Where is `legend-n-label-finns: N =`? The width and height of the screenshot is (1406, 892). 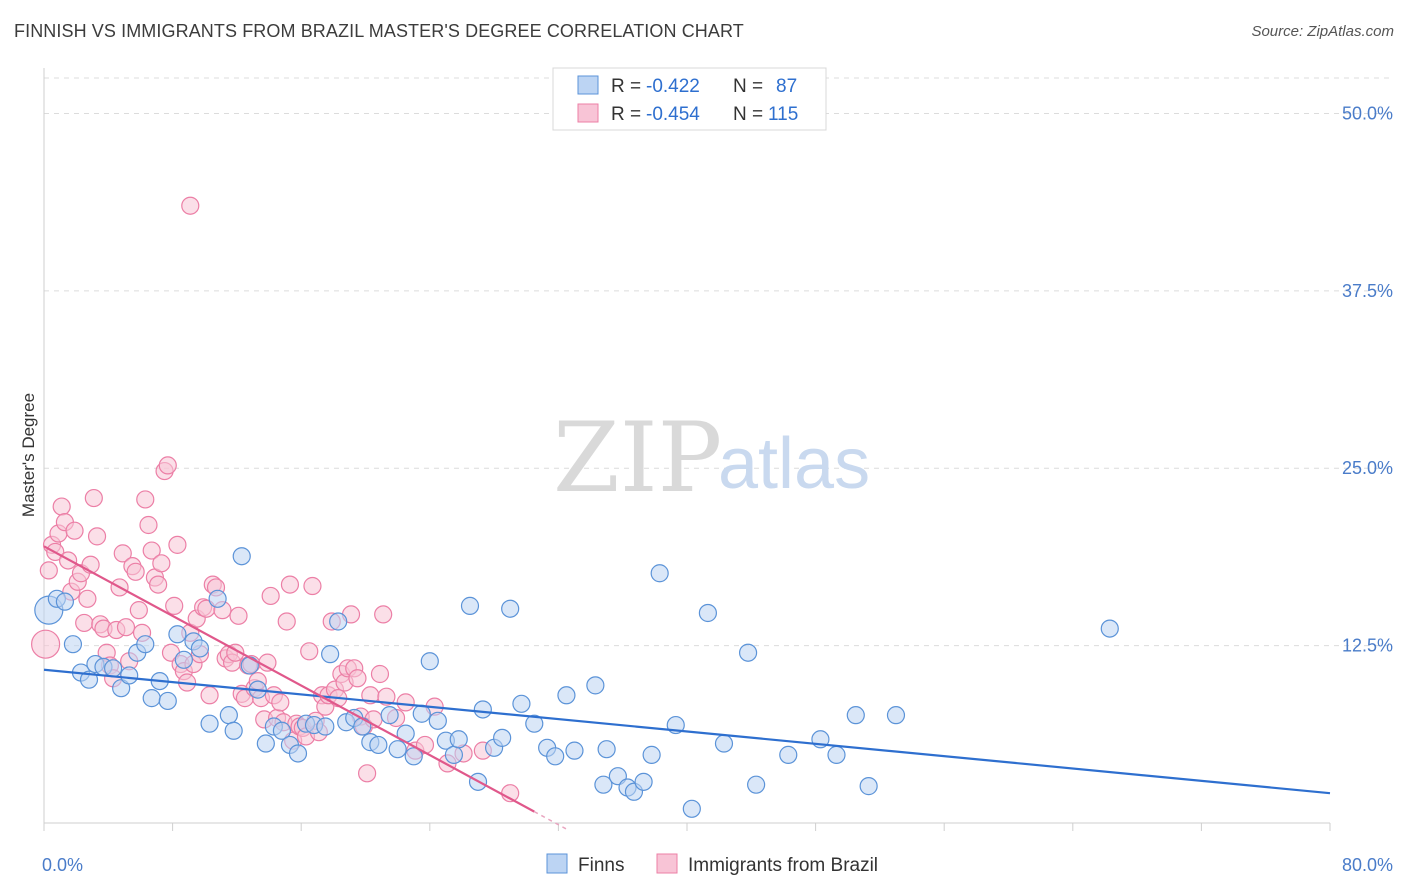 legend-n-label-finns: N = is located at coordinates (748, 86).